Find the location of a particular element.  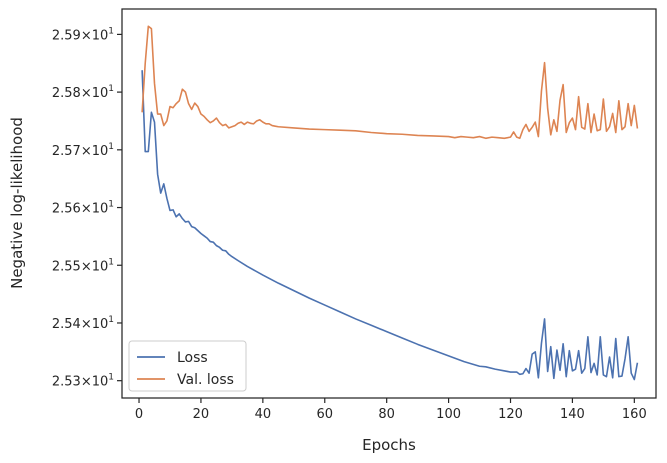

y-tick-label: 2.57×10¹ is located at coordinates (83, 150).